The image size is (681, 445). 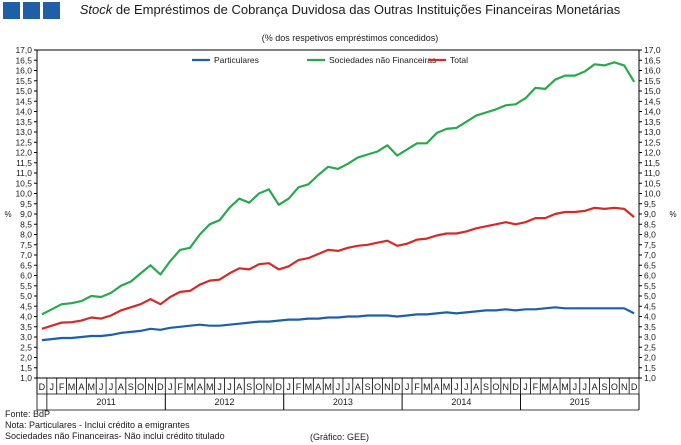 I want to click on y-tick-label-left: 6,0, so click(x=26, y=276).